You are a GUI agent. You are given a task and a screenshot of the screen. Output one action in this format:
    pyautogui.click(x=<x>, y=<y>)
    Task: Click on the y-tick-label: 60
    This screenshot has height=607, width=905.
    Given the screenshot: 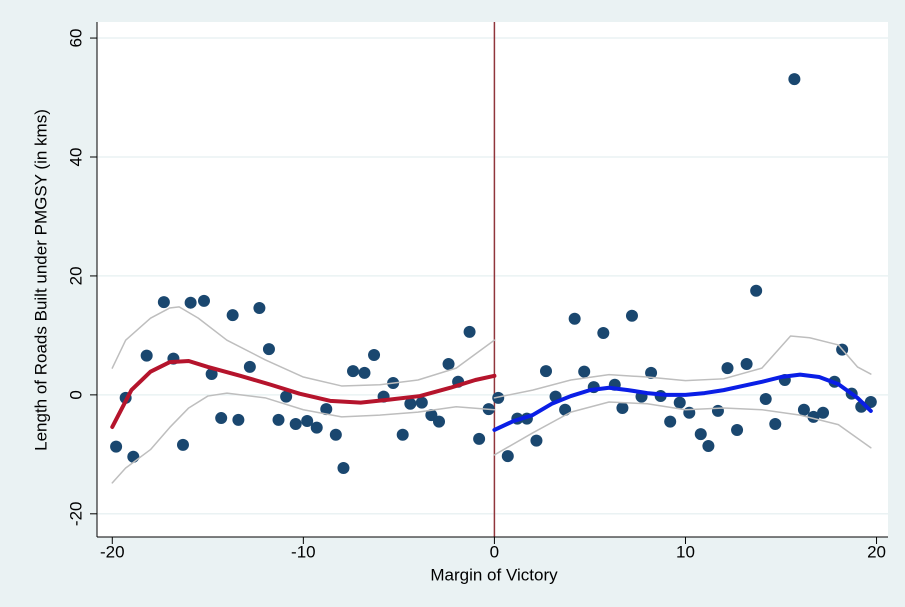 What is the action you would take?
    pyautogui.click(x=75, y=38)
    